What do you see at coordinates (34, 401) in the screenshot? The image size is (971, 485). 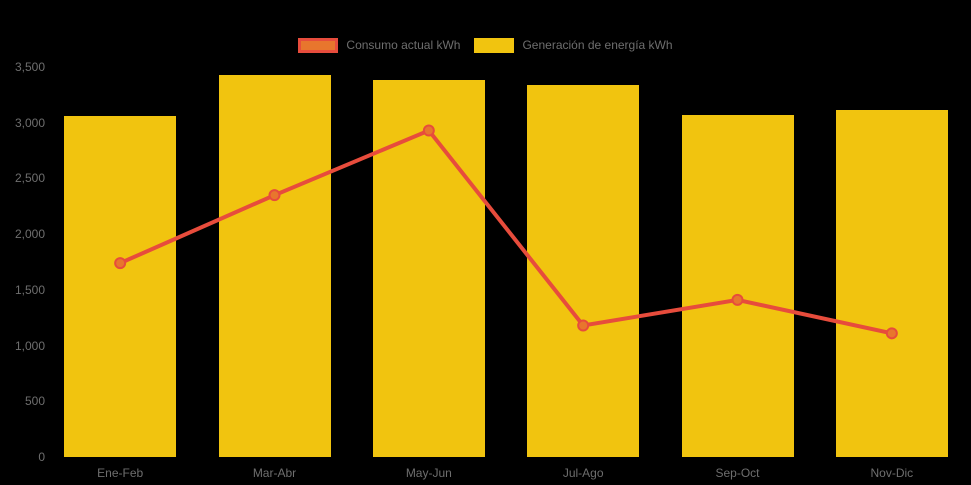 I see `y-axis-tick-label: 500` at bounding box center [34, 401].